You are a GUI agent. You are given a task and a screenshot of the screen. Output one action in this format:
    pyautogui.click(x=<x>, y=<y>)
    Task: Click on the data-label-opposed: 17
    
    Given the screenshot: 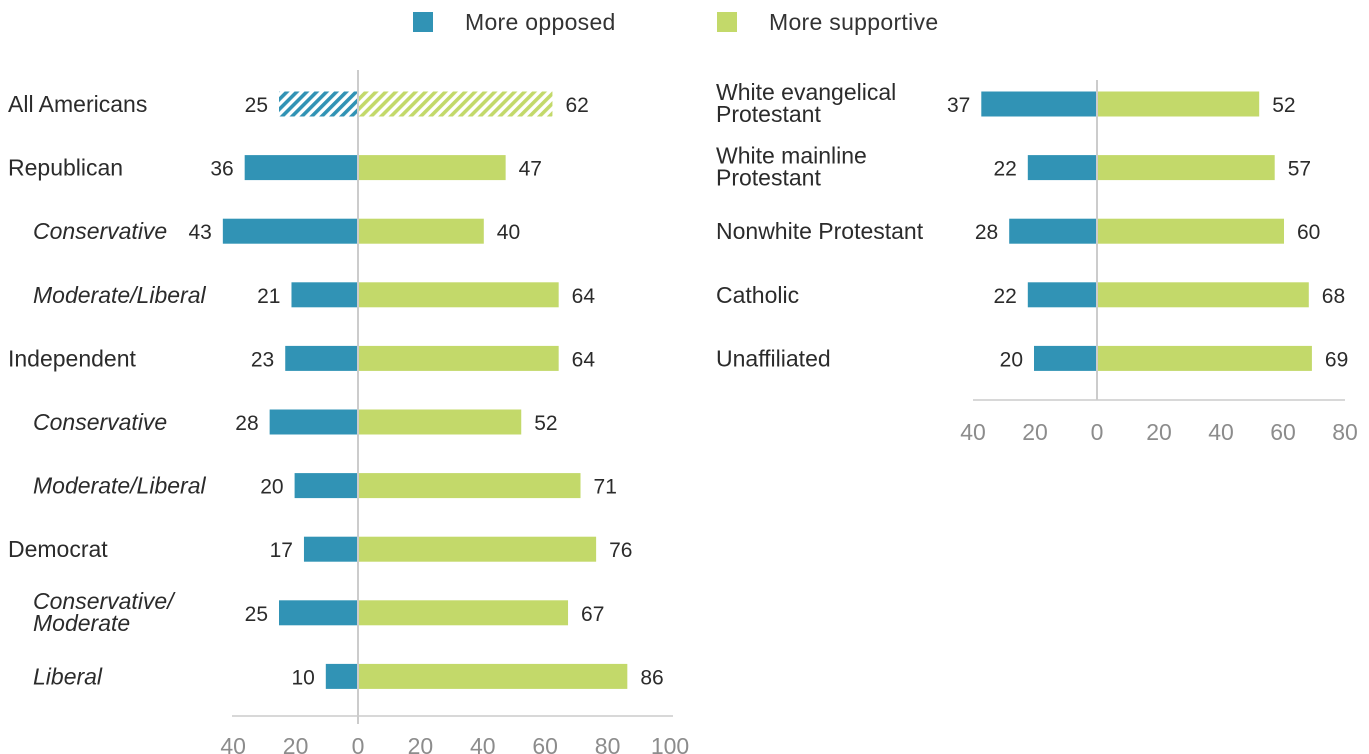 What is the action you would take?
    pyautogui.click(x=281, y=550)
    